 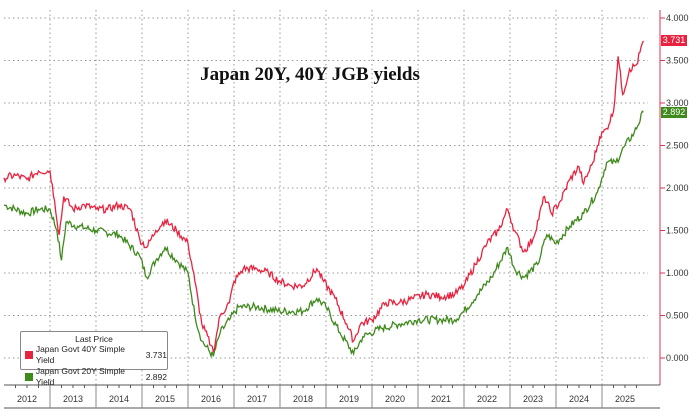 What do you see at coordinates (165, 399) in the screenshot?
I see `x-tick-label: 2015` at bounding box center [165, 399].